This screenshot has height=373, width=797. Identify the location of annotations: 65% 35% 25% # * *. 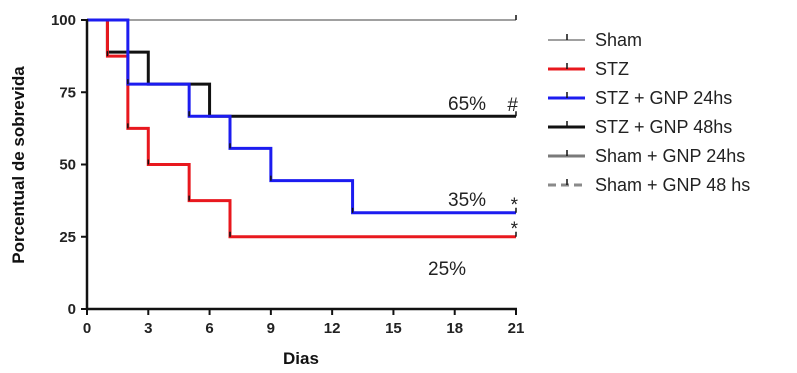
(473, 187).